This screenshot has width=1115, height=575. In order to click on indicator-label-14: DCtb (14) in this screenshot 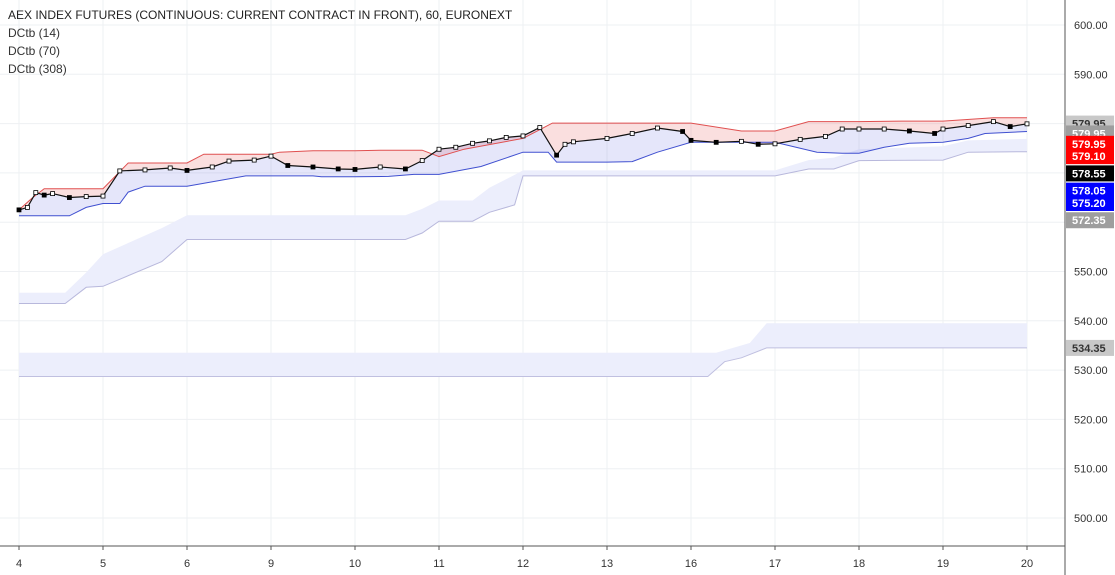, I will do `click(34, 33)`.